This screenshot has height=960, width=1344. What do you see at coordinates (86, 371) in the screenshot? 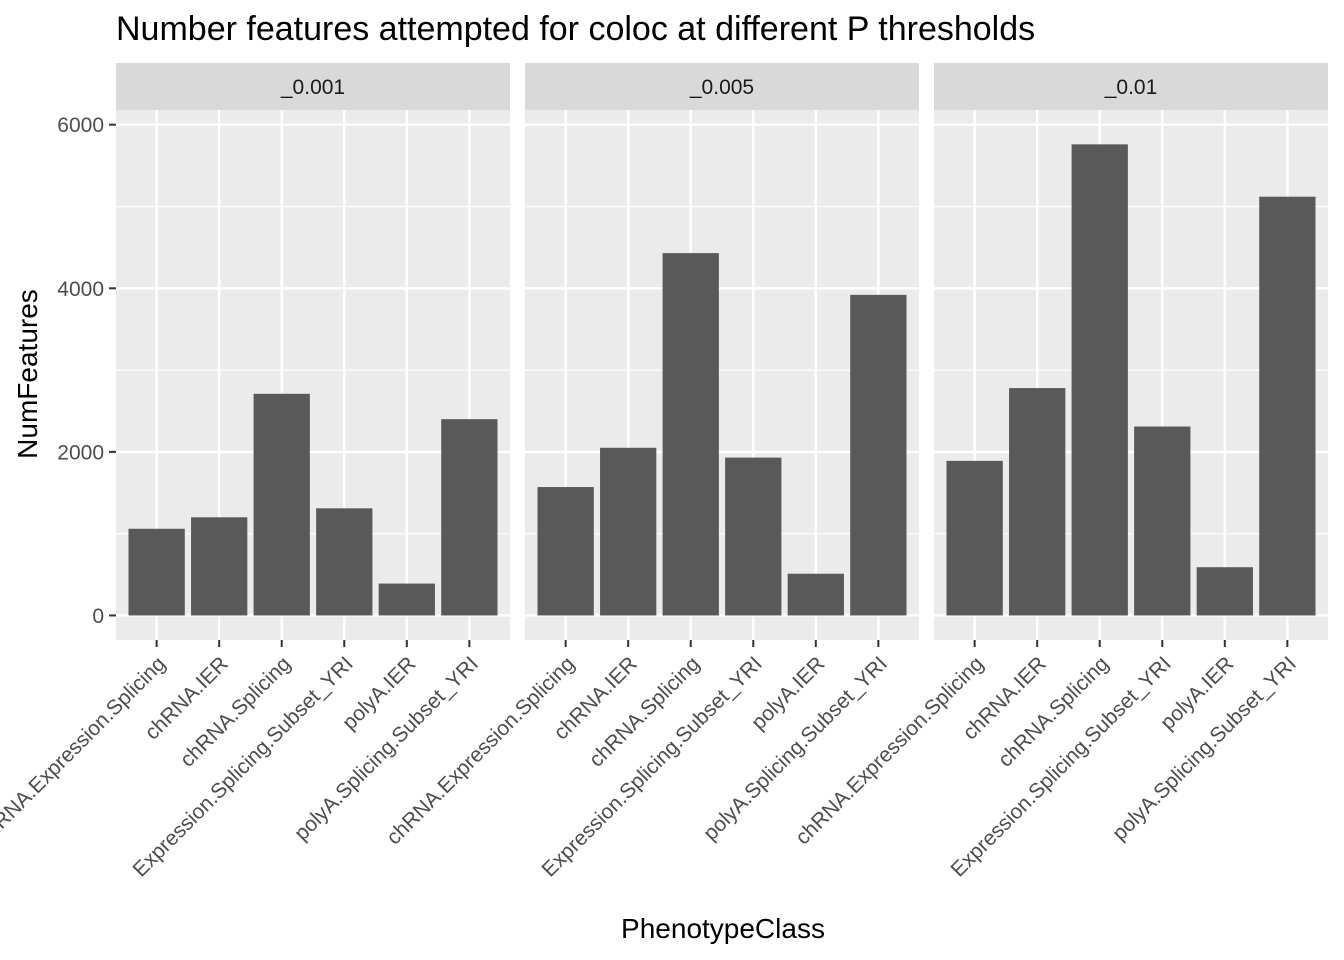
I see `y-axis: 0 2000 4000 6000` at bounding box center [86, 371].